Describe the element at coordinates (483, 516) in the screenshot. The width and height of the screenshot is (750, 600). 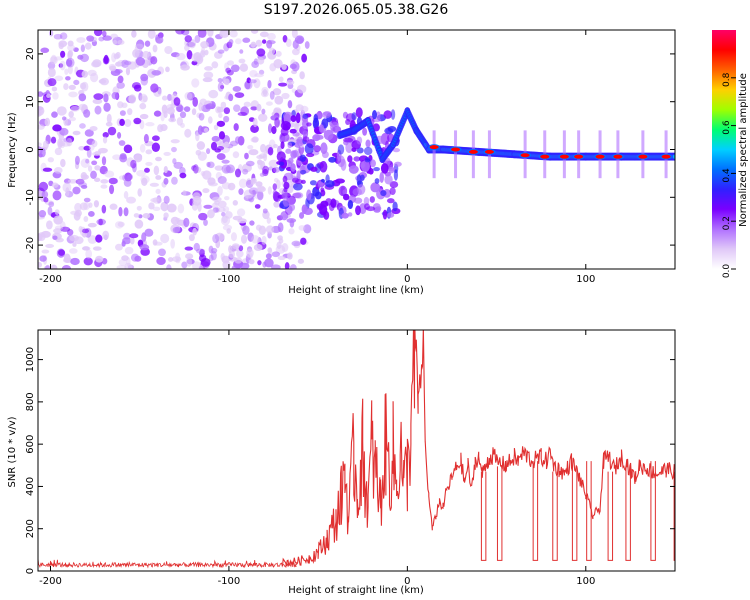
I see `snr-dropout` at that location.